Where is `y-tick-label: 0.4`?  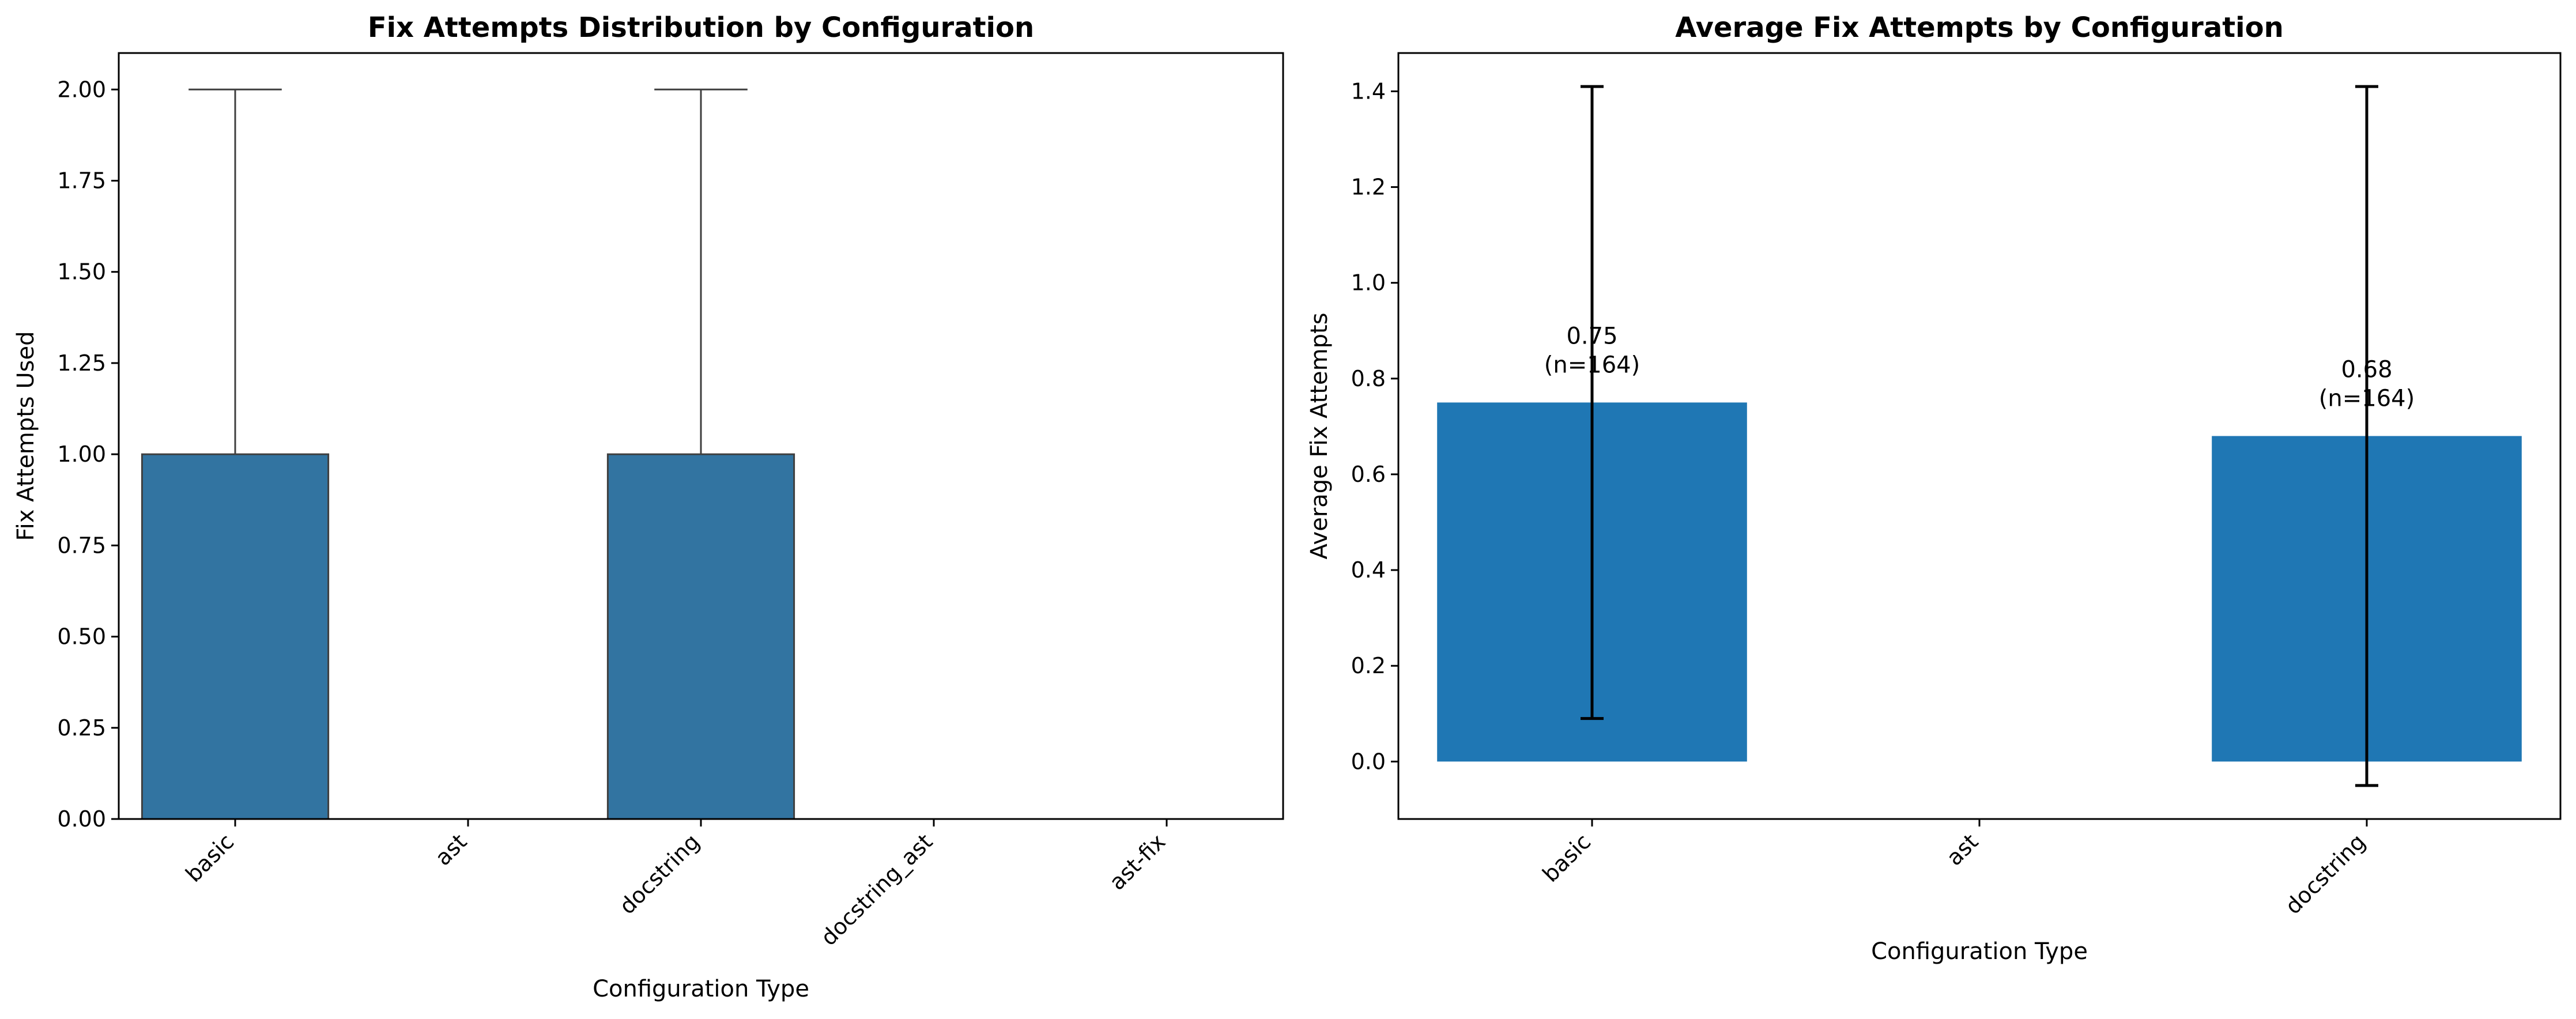 y-tick-label: 0.4 is located at coordinates (1368, 570).